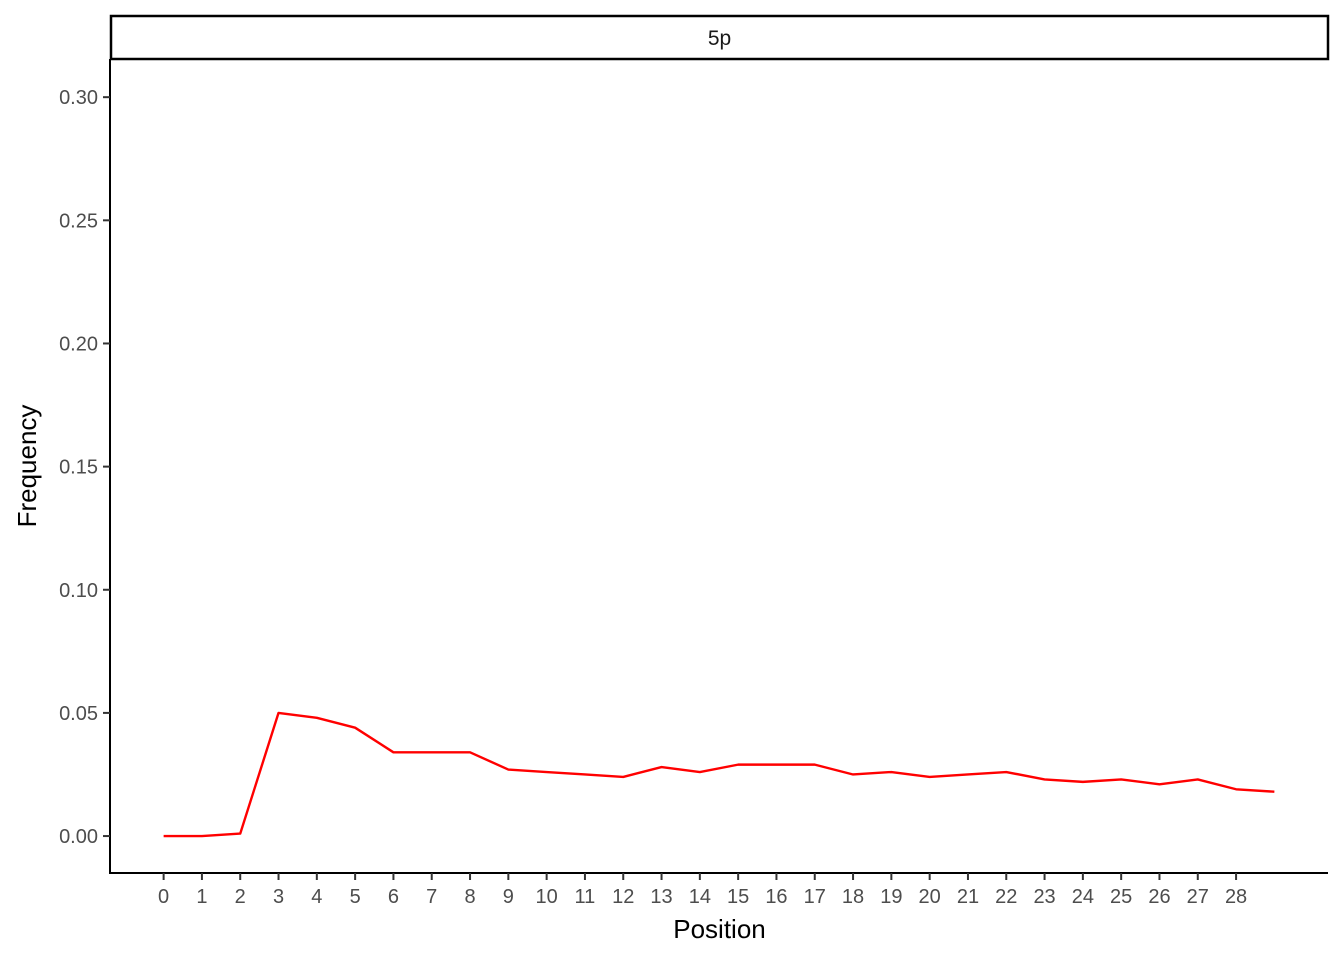 The height and width of the screenshot is (960, 1344). I want to click on y-tick-label: 0.05, so click(78, 714).